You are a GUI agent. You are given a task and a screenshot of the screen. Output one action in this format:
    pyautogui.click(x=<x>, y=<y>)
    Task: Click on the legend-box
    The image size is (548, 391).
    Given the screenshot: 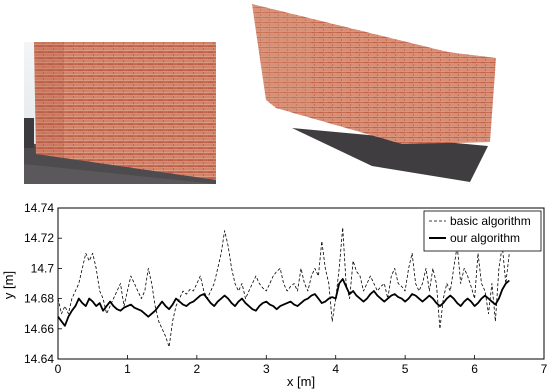 What is the action you would take?
    pyautogui.click(x=482, y=231)
    